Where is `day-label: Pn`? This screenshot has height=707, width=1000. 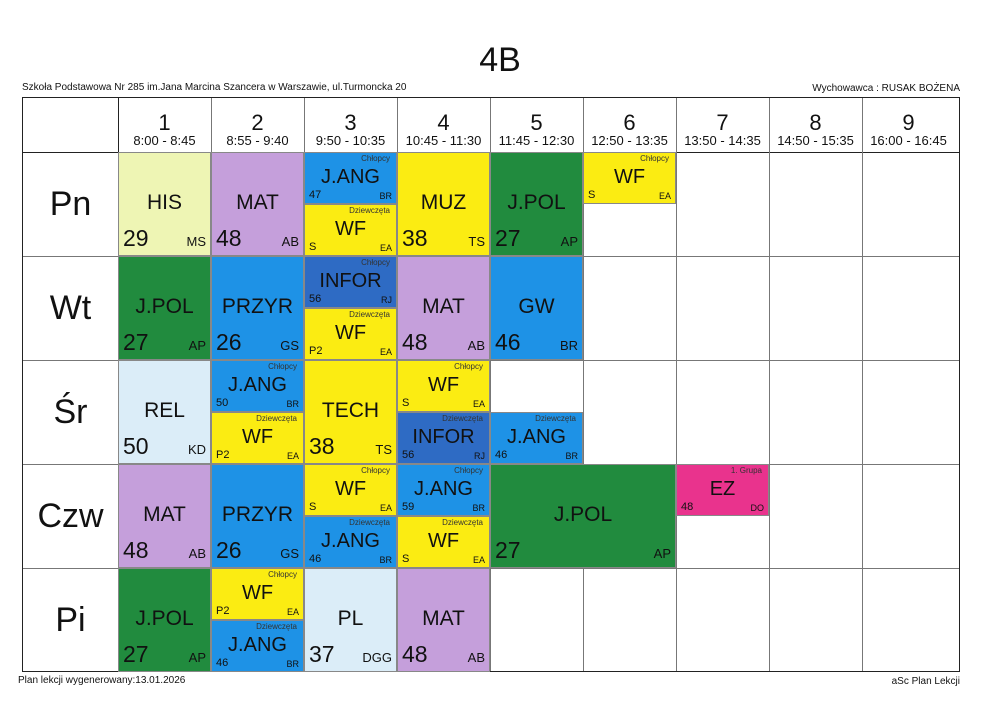
day-label: Pn is located at coordinates (70, 204).